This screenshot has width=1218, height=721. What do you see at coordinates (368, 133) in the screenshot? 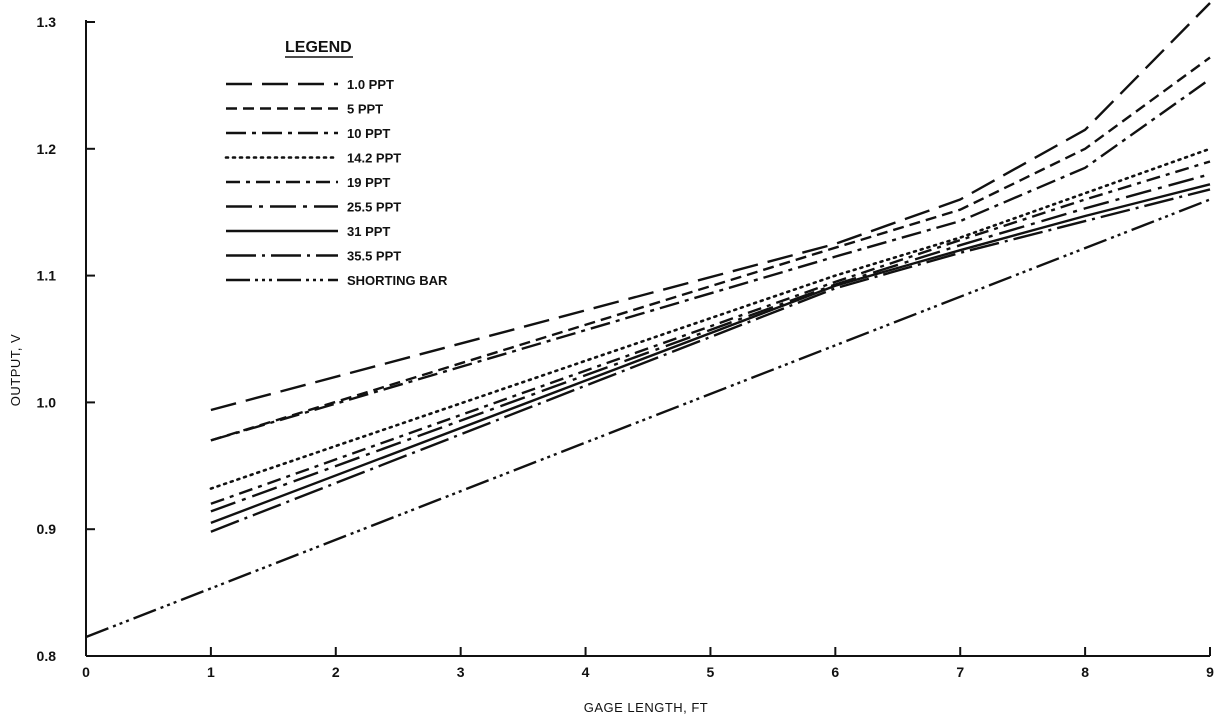
I see `legend-label: 10 PPT` at bounding box center [368, 133].